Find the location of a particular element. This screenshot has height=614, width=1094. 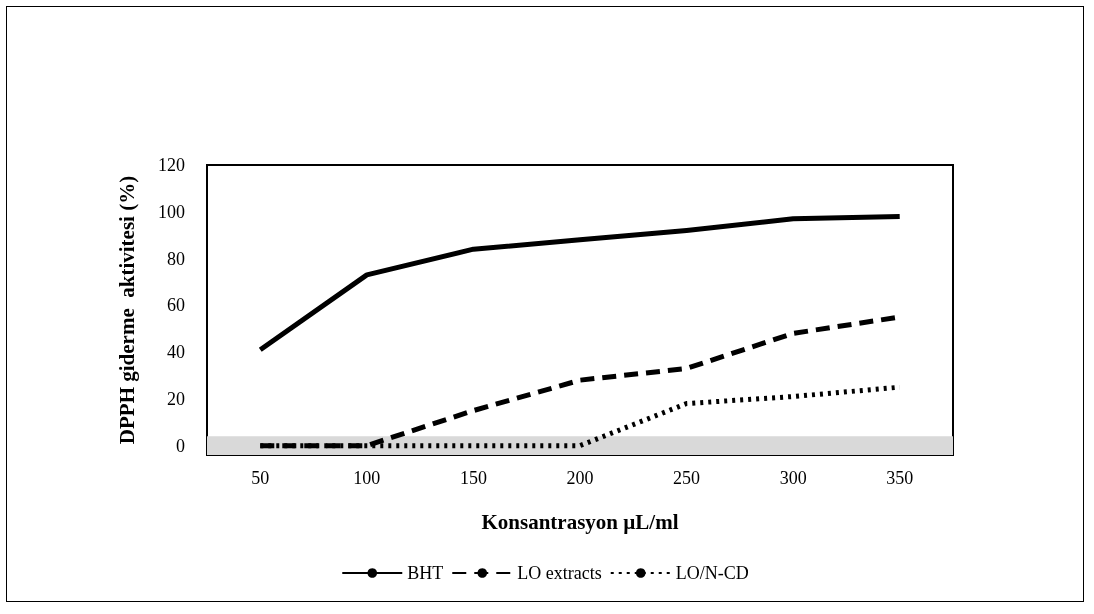

y-tick-label: 40 is located at coordinates (176, 352).